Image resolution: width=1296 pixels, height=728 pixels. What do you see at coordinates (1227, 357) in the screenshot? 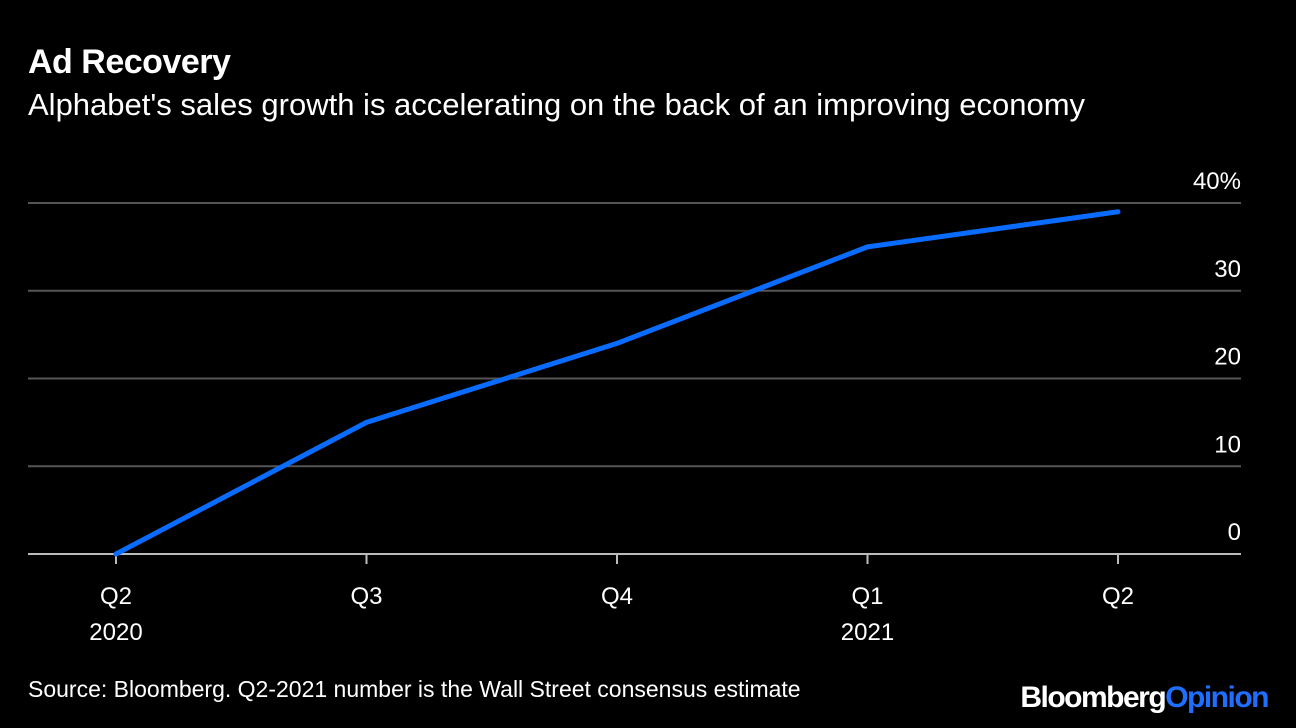
I see `y-tick-label: 20` at bounding box center [1227, 357].